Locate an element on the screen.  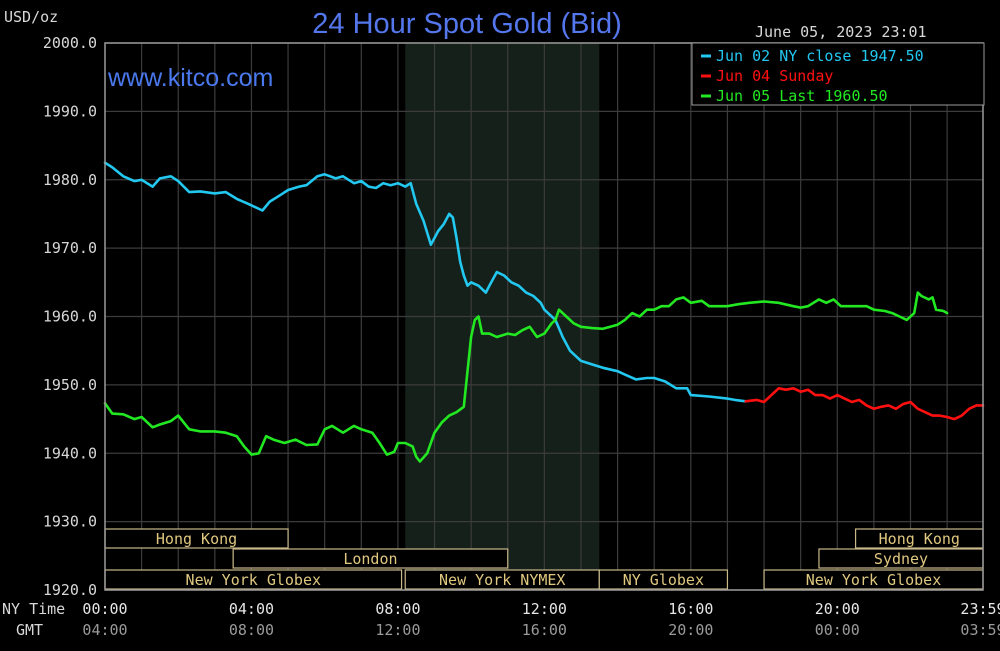
market-session-label: London is located at coordinates (370, 559).